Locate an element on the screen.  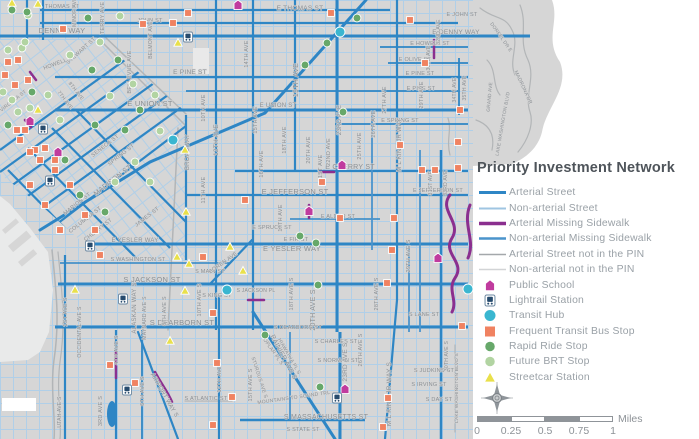
scale-bar-segments: Miles is located at coordinates (582, 419).